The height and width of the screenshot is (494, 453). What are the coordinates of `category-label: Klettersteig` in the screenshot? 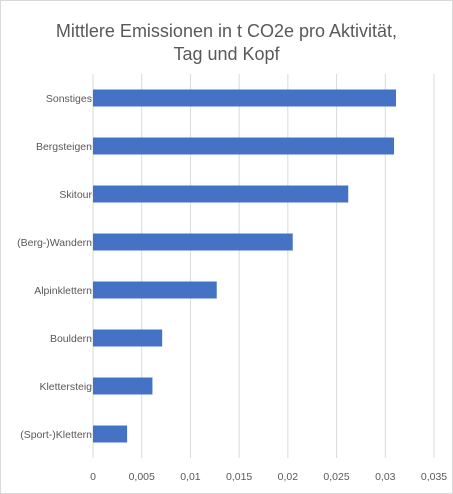 It's located at (65, 387).